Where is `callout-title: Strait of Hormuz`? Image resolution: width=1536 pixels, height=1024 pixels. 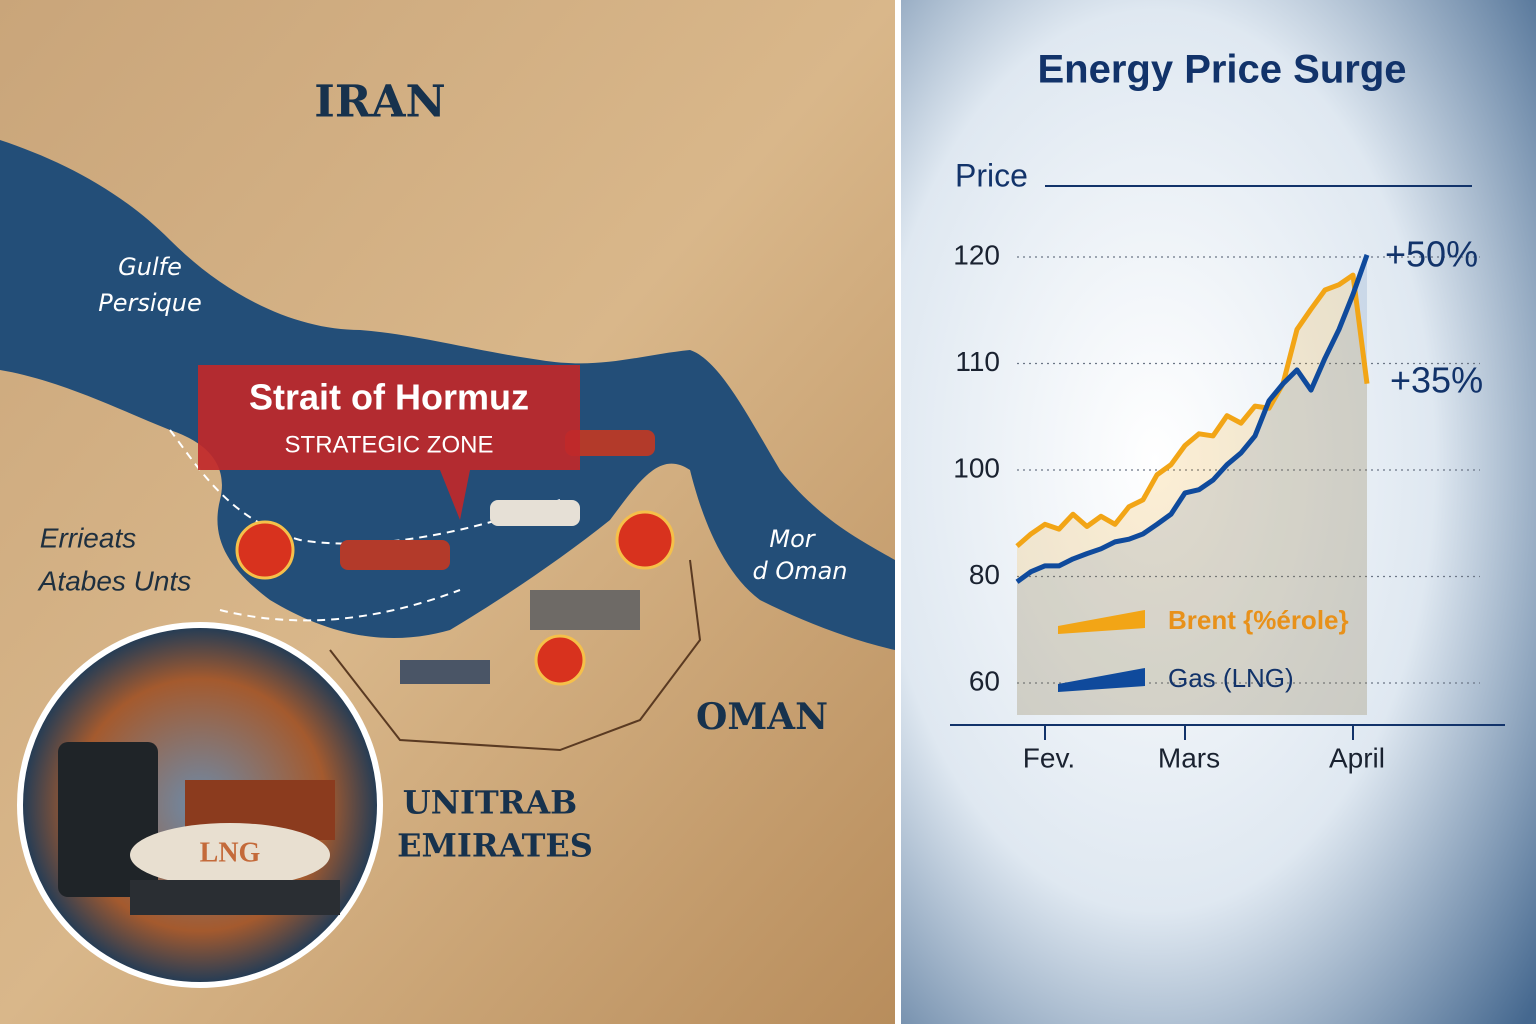
callout-title: Strait of Hormuz is located at coordinates (389, 397).